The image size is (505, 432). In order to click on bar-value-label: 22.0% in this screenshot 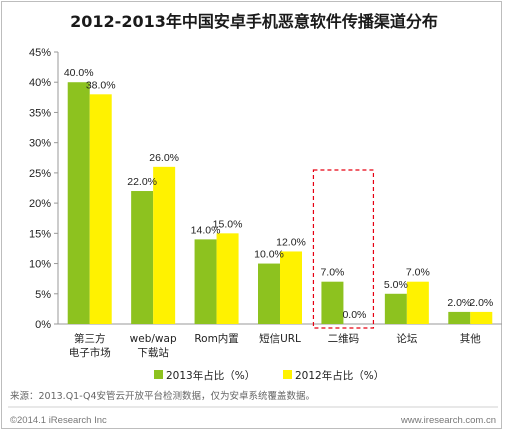, I will do `click(142, 182)`.